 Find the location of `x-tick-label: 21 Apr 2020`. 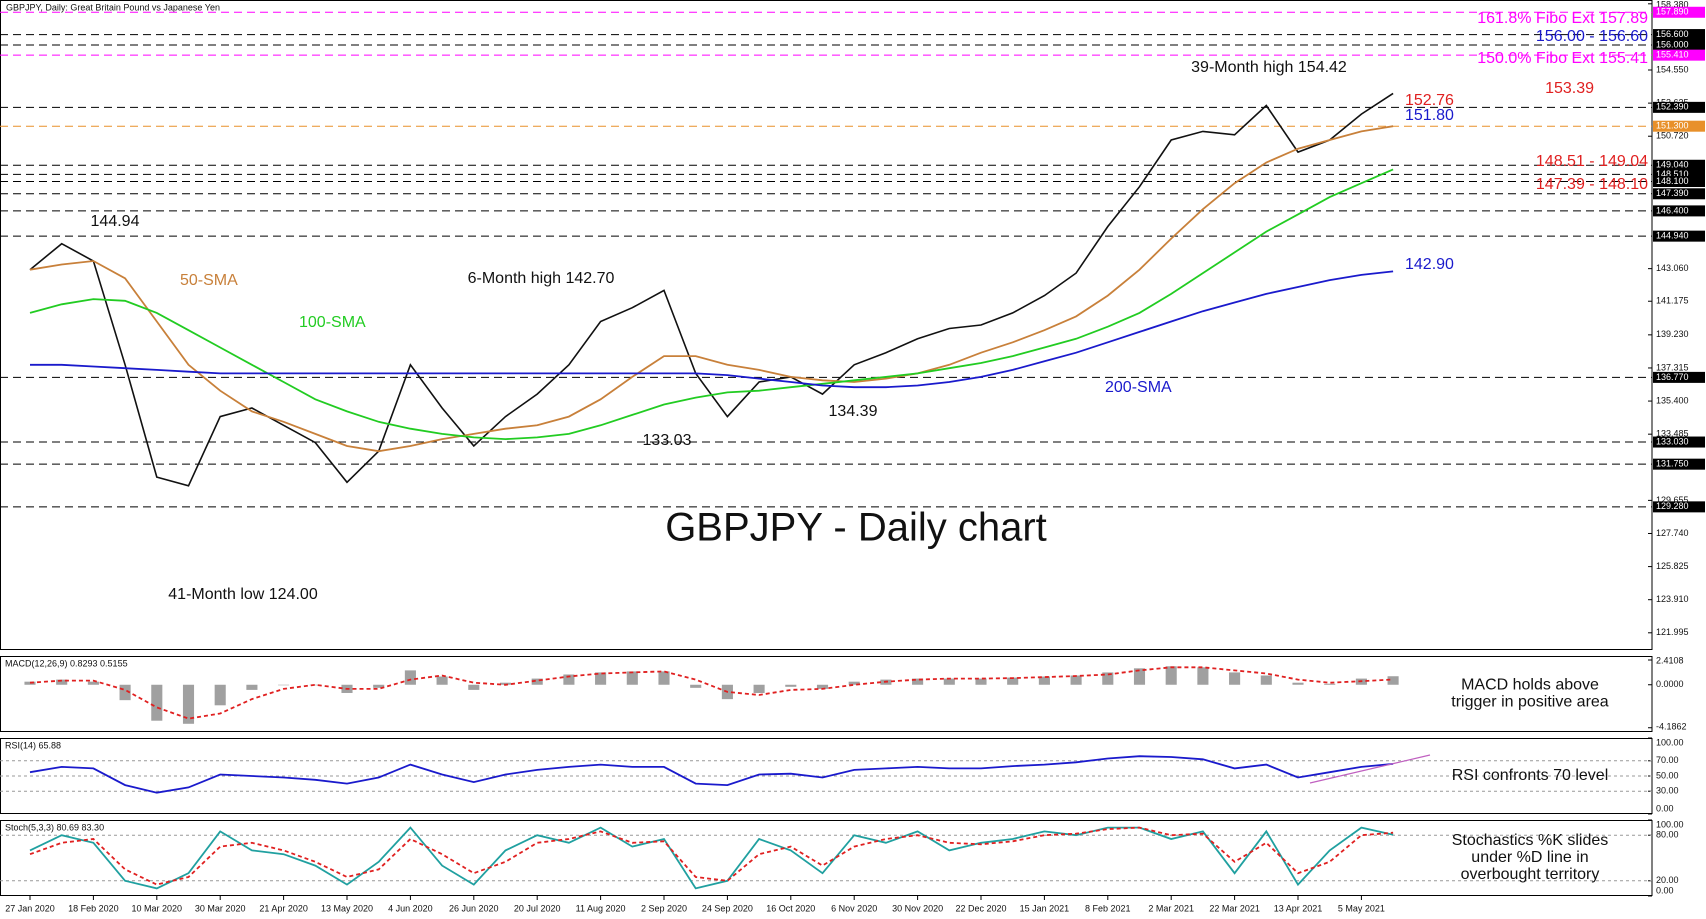

x-tick-label: 21 Apr 2020 is located at coordinates (283, 908).